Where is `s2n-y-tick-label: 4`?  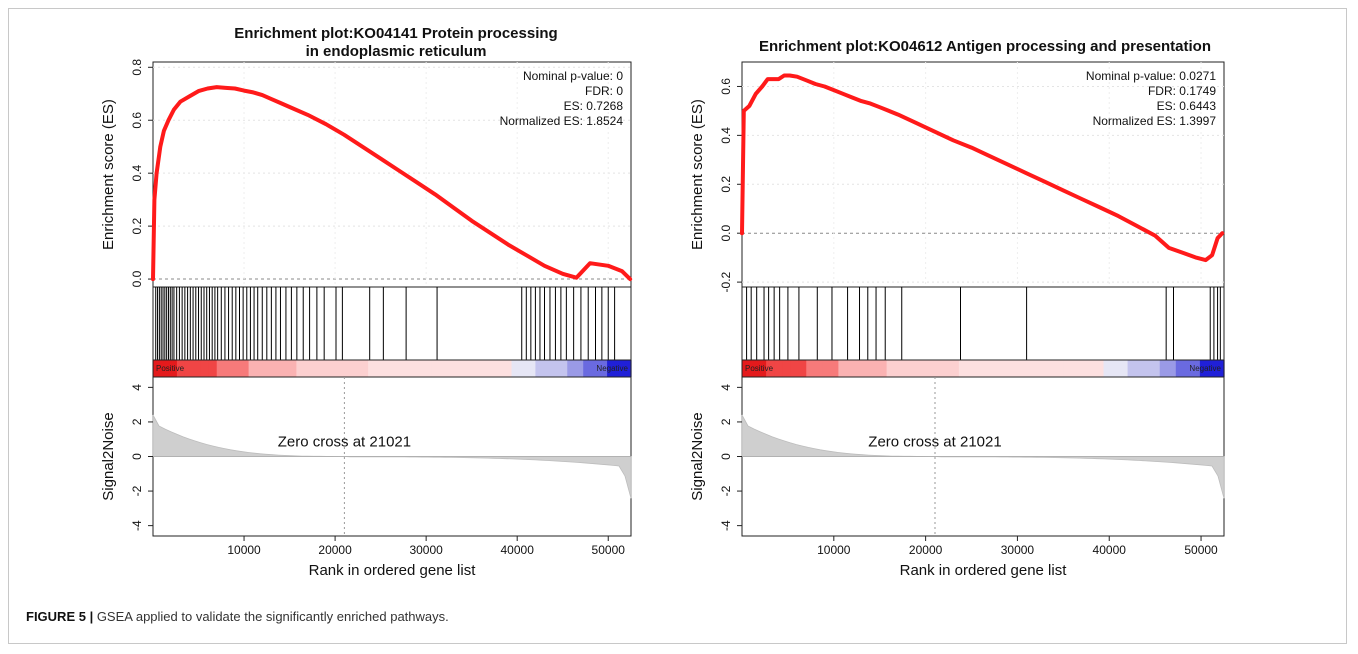 s2n-y-tick-label: 4 is located at coordinates (137, 387).